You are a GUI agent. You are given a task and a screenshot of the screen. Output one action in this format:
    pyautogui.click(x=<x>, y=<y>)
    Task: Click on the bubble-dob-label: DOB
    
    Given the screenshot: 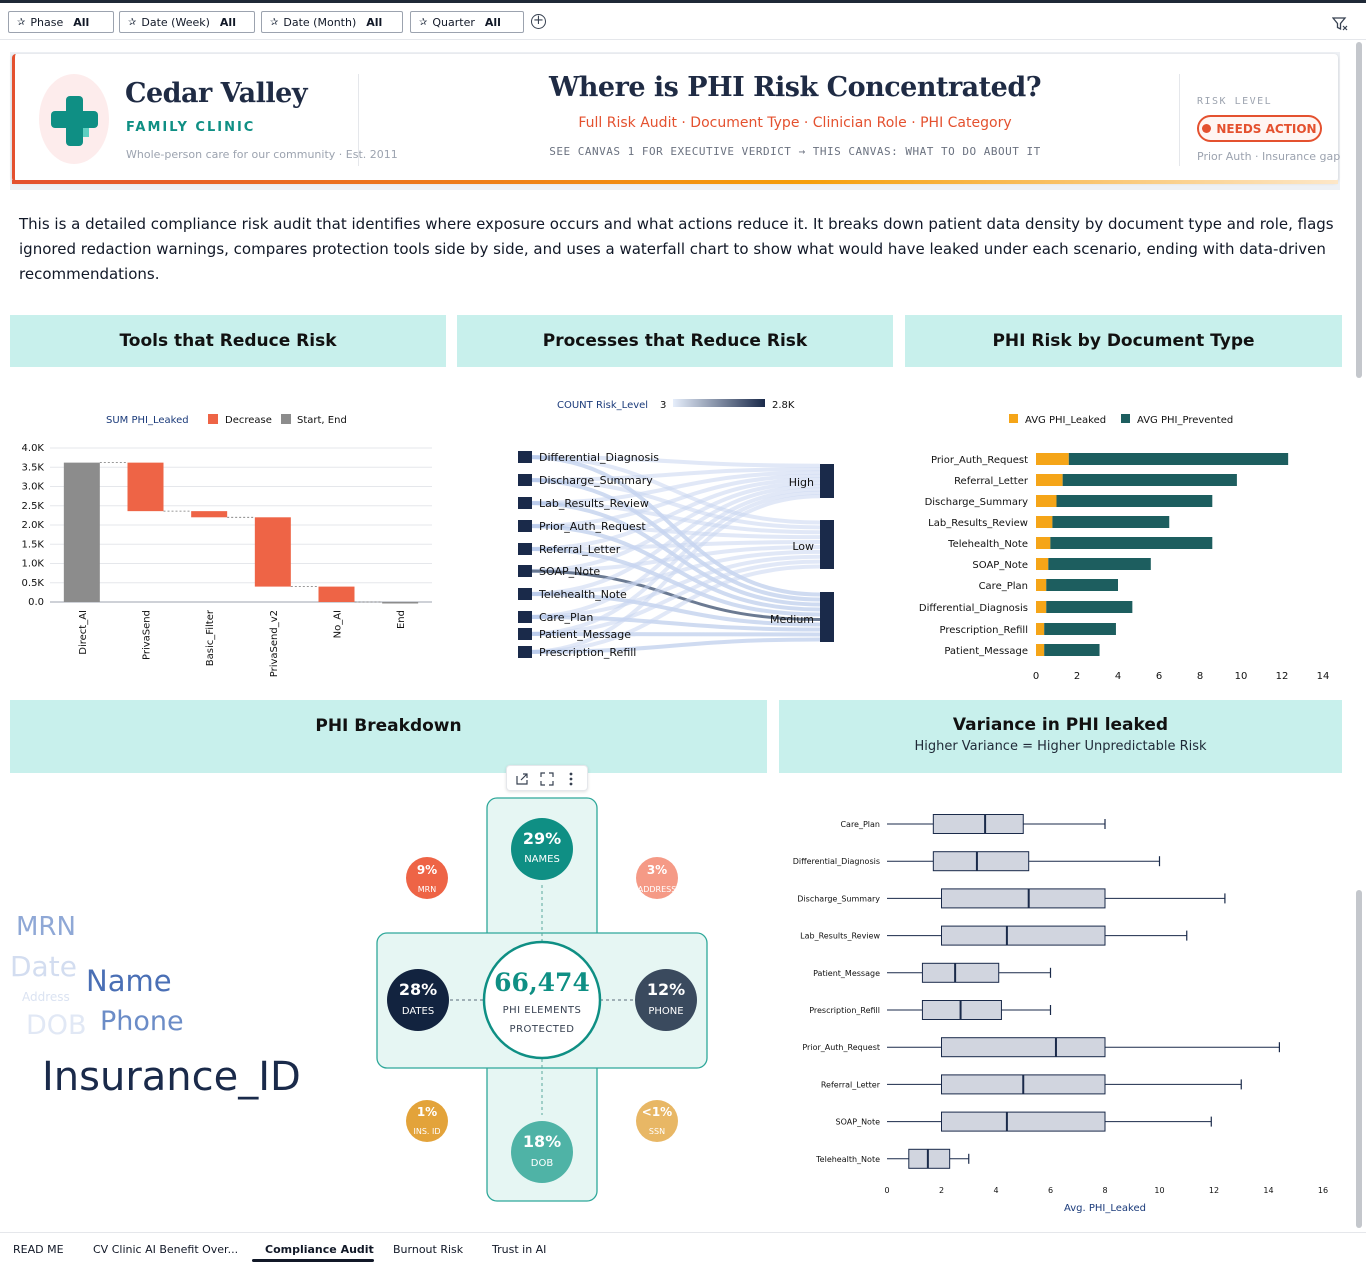 What is the action you would take?
    pyautogui.click(x=542, y=1163)
    